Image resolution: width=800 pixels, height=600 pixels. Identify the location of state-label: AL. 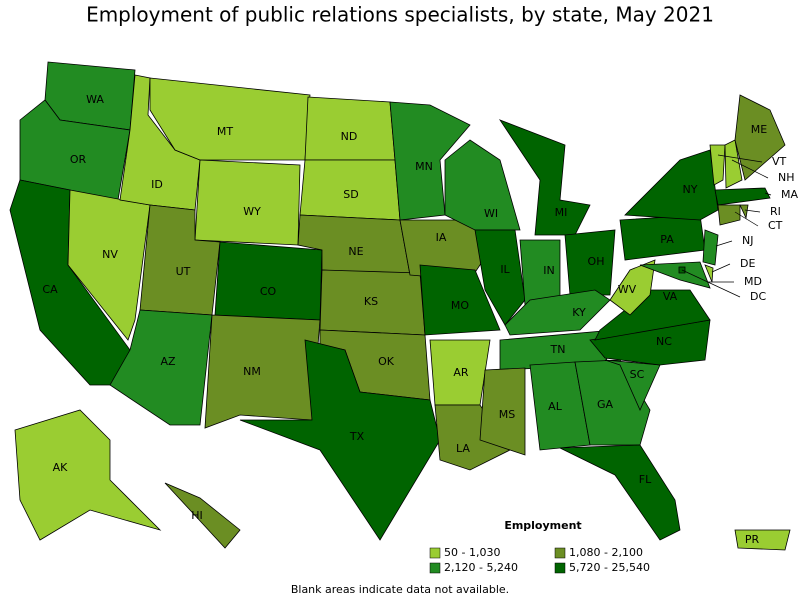
(555, 406).